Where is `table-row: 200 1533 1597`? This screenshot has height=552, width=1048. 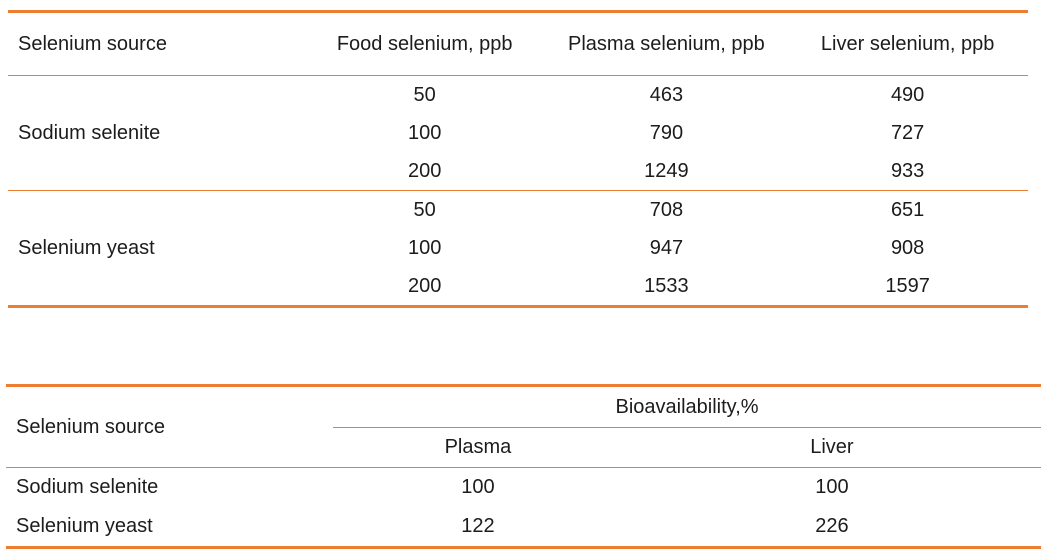 table-row: 200 1533 1597 is located at coordinates (518, 287).